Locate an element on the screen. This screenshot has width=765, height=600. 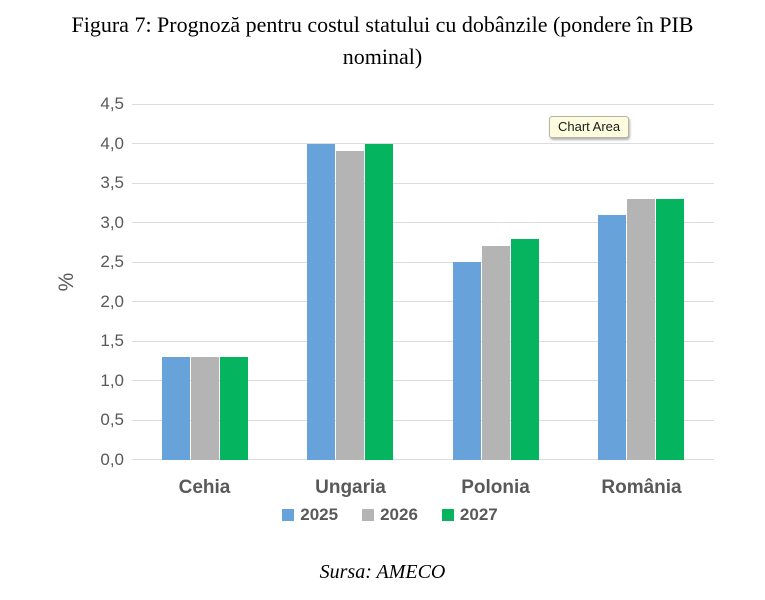
bar-polonia-2027 is located at coordinates (524, 349).